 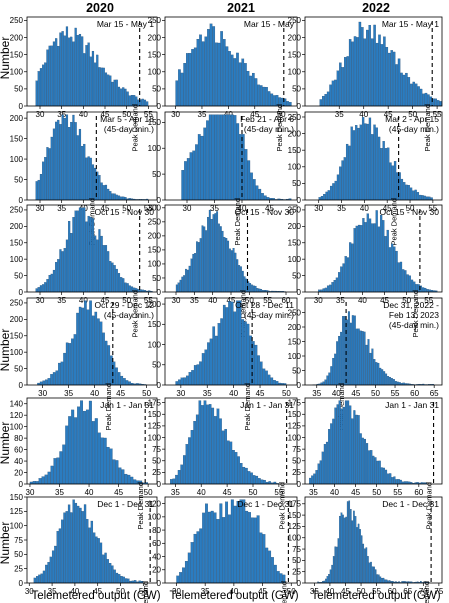 What do you see at coordinates (17, 20) in the screenshot?
I see `y-tick-label: 250` at bounding box center [17, 20].